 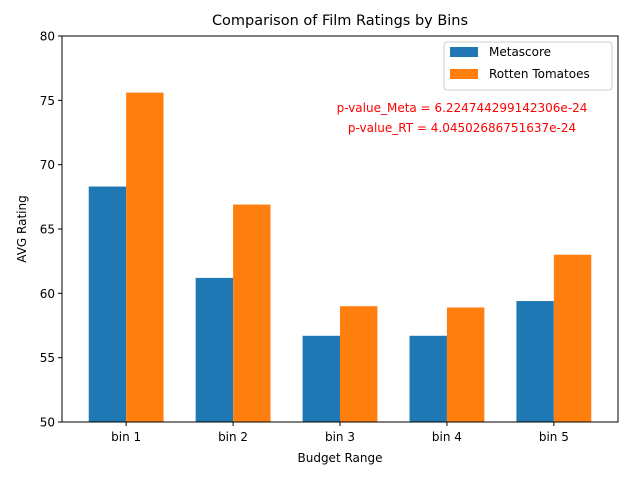 What do you see at coordinates (447, 437) in the screenshot?
I see `x-tick-label: bin 4` at bounding box center [447, 437].